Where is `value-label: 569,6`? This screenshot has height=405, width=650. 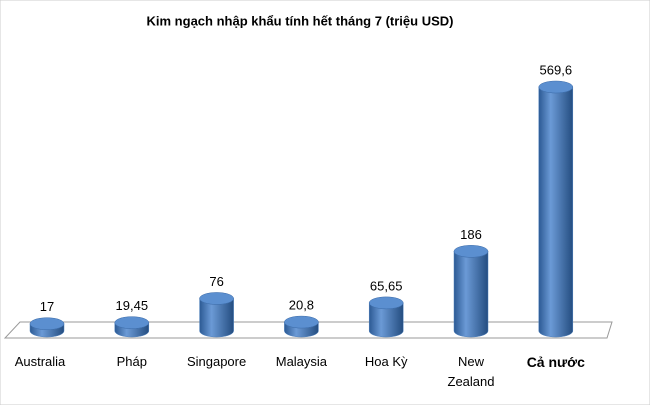 value-label: 569,6 is located at coordinates (556, 69).